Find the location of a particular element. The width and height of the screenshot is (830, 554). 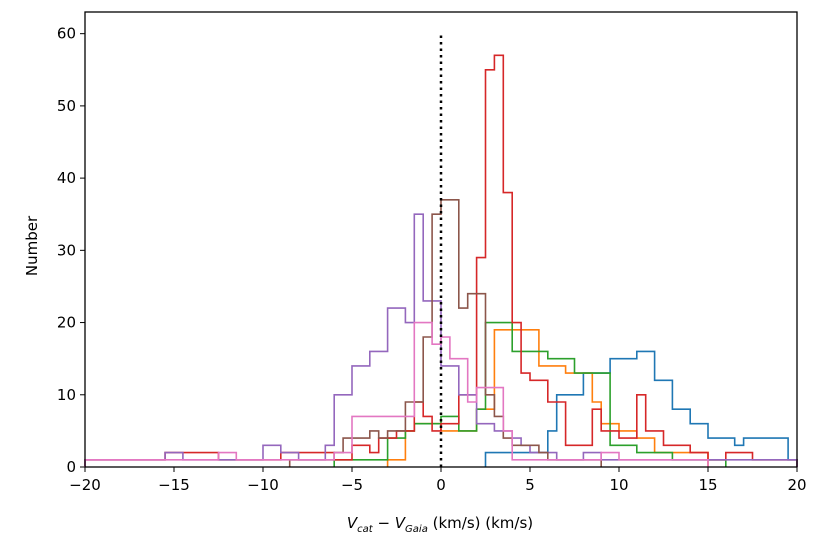

y-axis-label: Number is located at coordinates (32, 245).